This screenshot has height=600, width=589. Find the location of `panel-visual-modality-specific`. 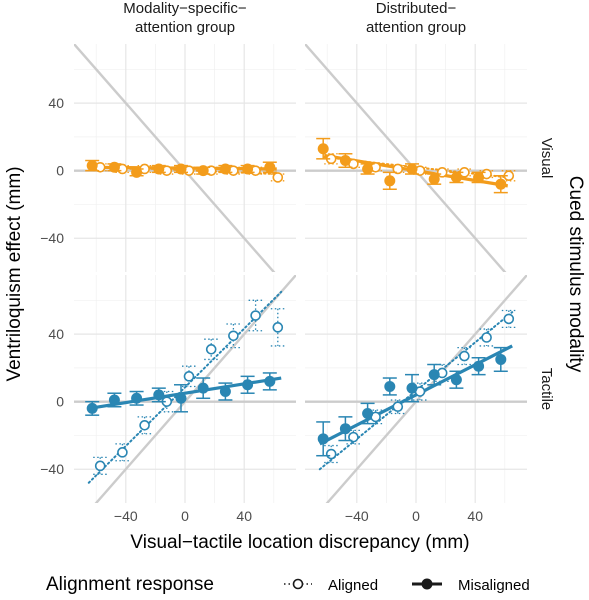

panel-visual-modality-specific is located at coordinates (185, 158).